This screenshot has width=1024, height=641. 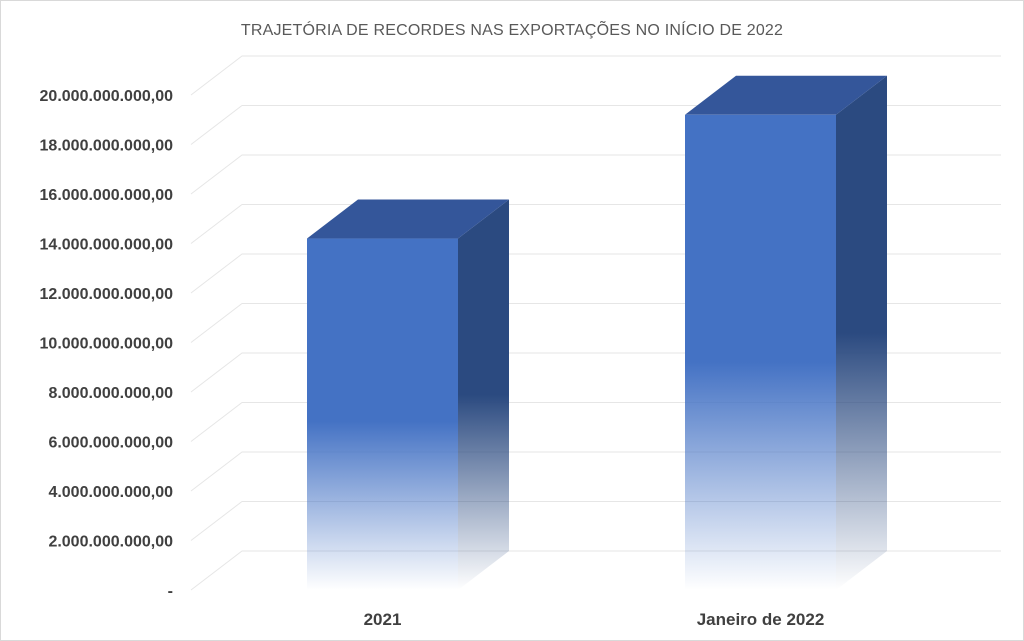 What do you see at coordinates (107, 146) in the screenshot?
I see `y-tick-label: 18.000.000.000,00` at bounding box center [107, 146].